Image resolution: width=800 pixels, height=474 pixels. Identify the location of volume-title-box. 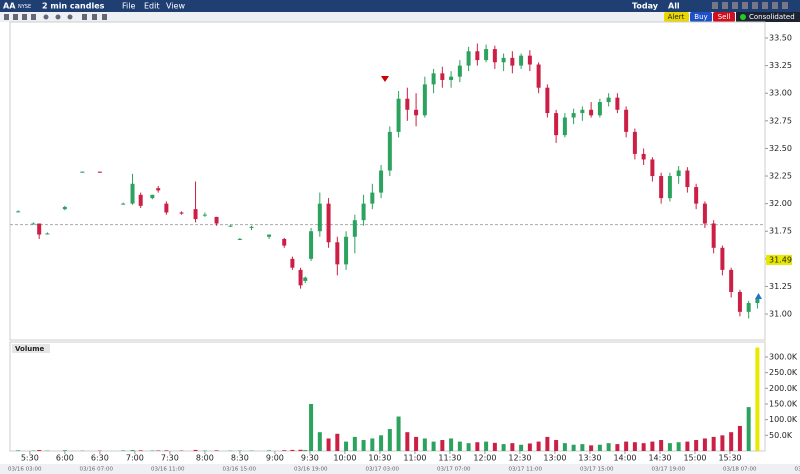
(31, 348).